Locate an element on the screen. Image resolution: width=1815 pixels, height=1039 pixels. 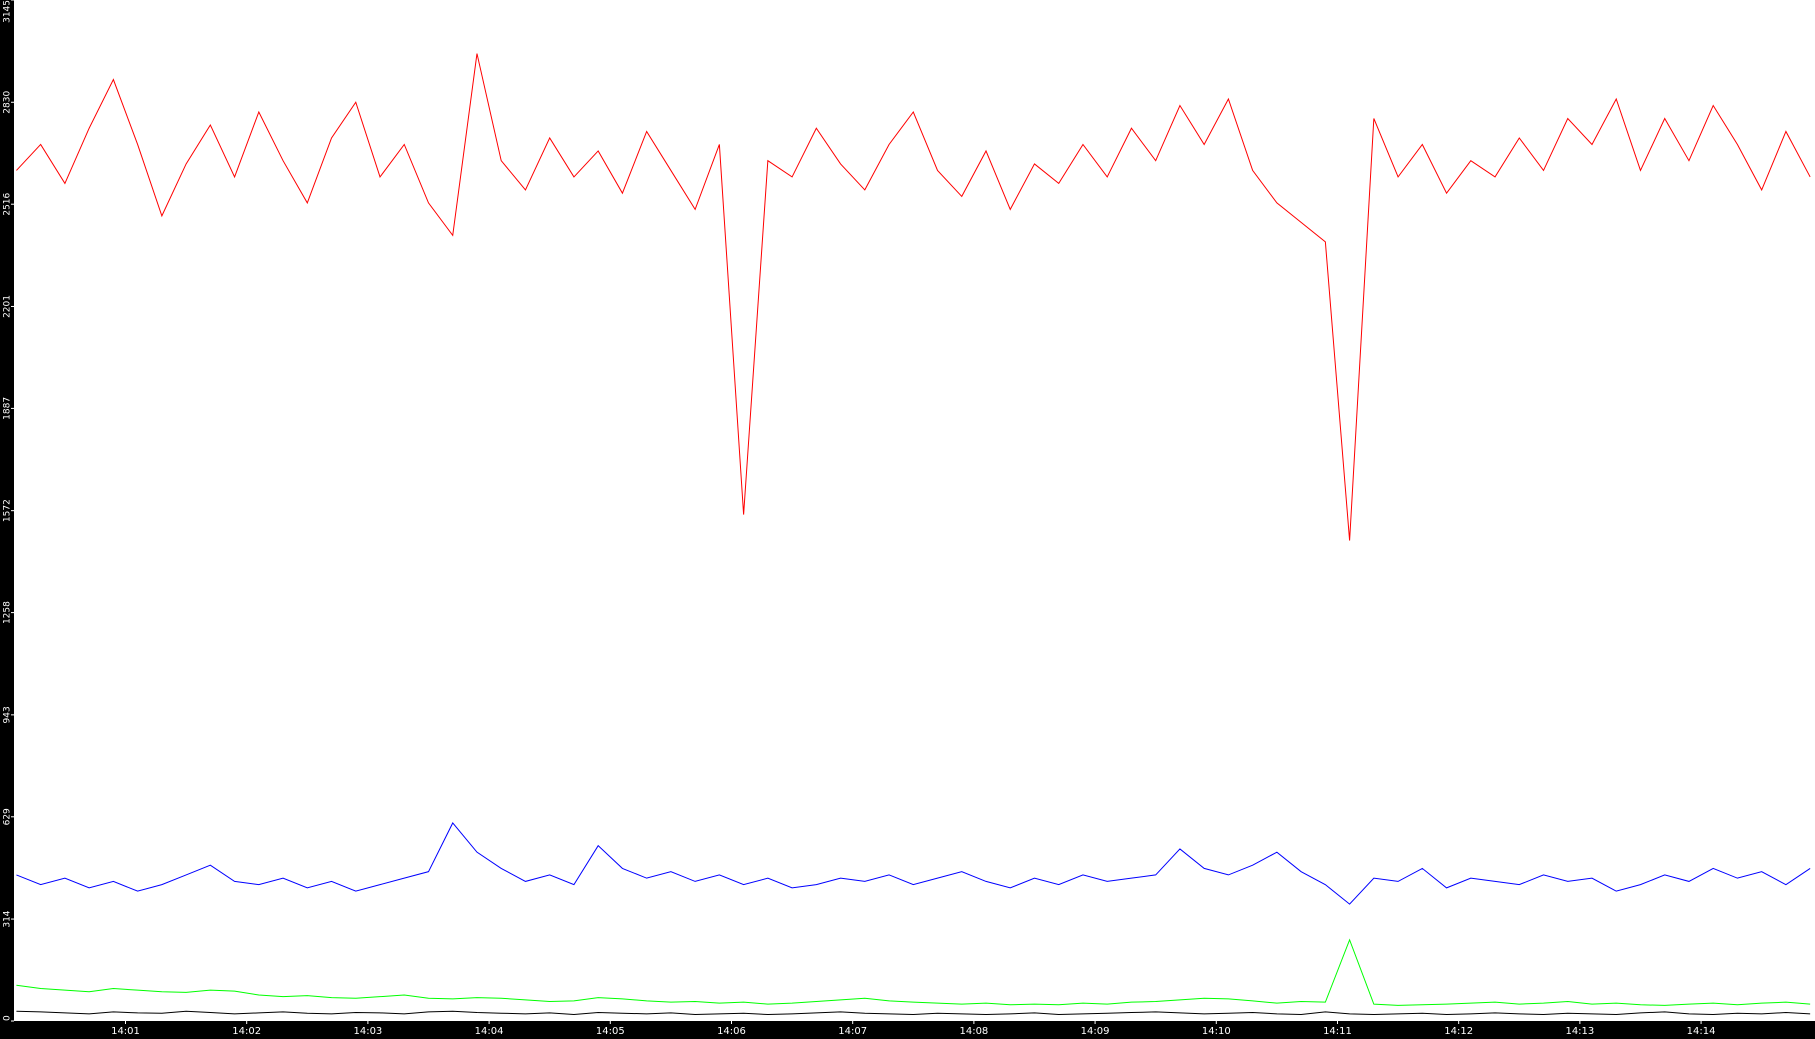
y-tick-label: 2201 is located at coordinates (8, 306).